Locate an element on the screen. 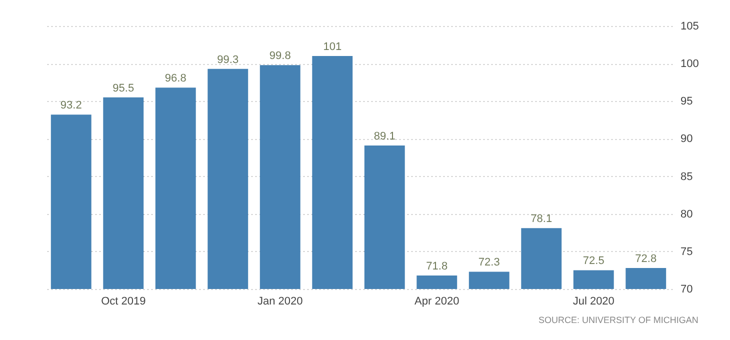  y-tick-label: 75 is located at coordinates (686, 252).